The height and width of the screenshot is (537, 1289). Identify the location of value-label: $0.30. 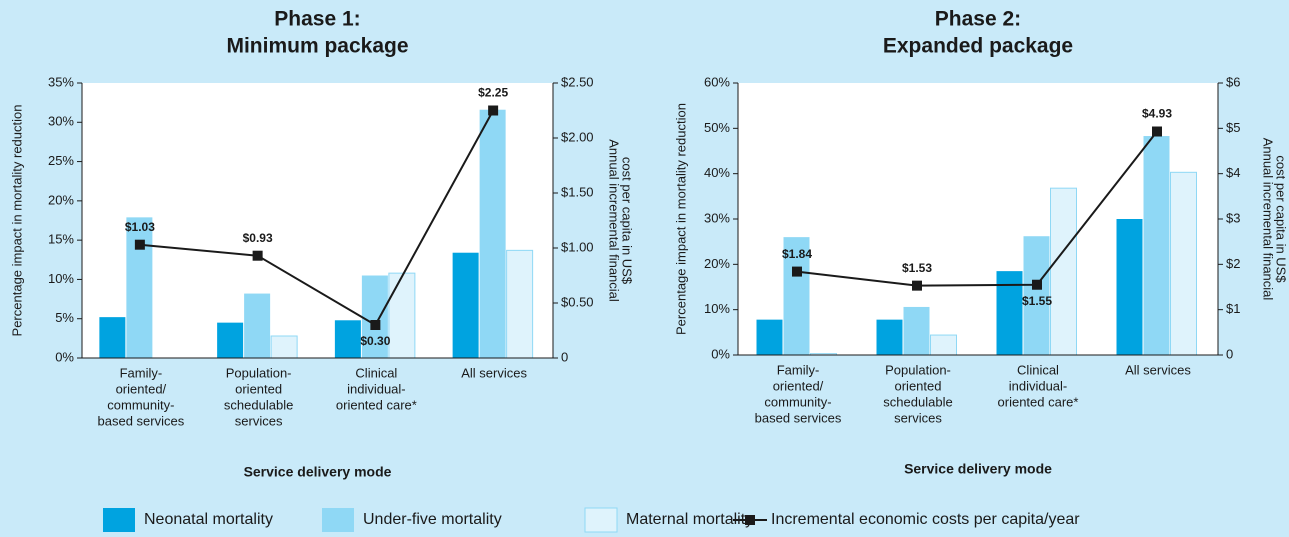
(375, 341).